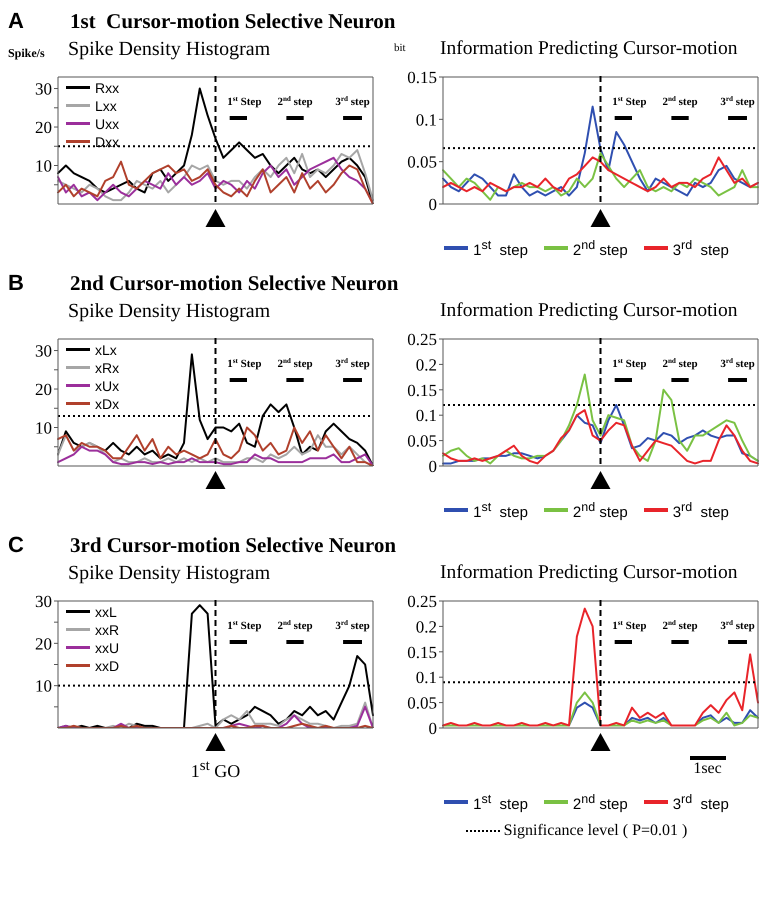 This screenshot has height=918, width=773. Describe the element at coordinates (106, 350) in the screenshot. I see `legend-label: xLx` at that location.